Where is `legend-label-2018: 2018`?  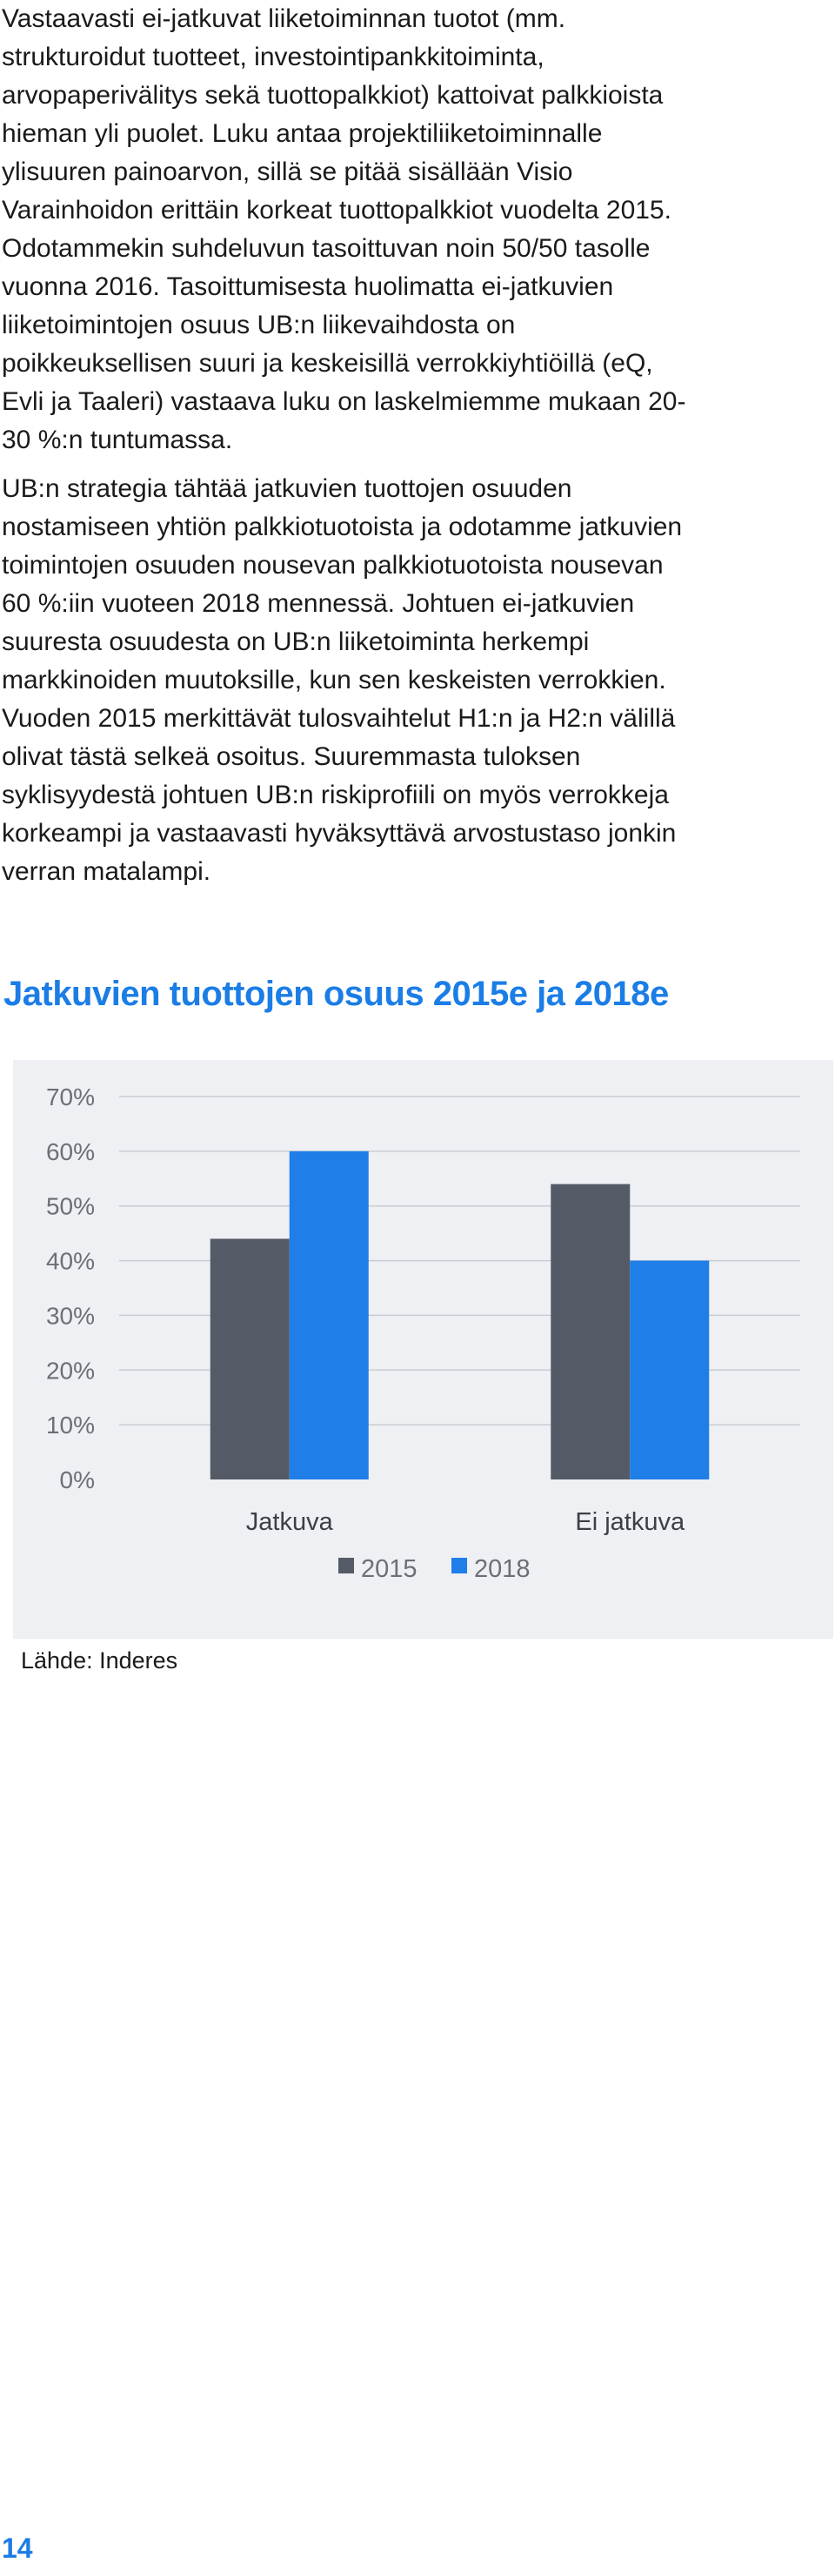
legend-label-2018: 2018 is located at coordinates (502, 1569).